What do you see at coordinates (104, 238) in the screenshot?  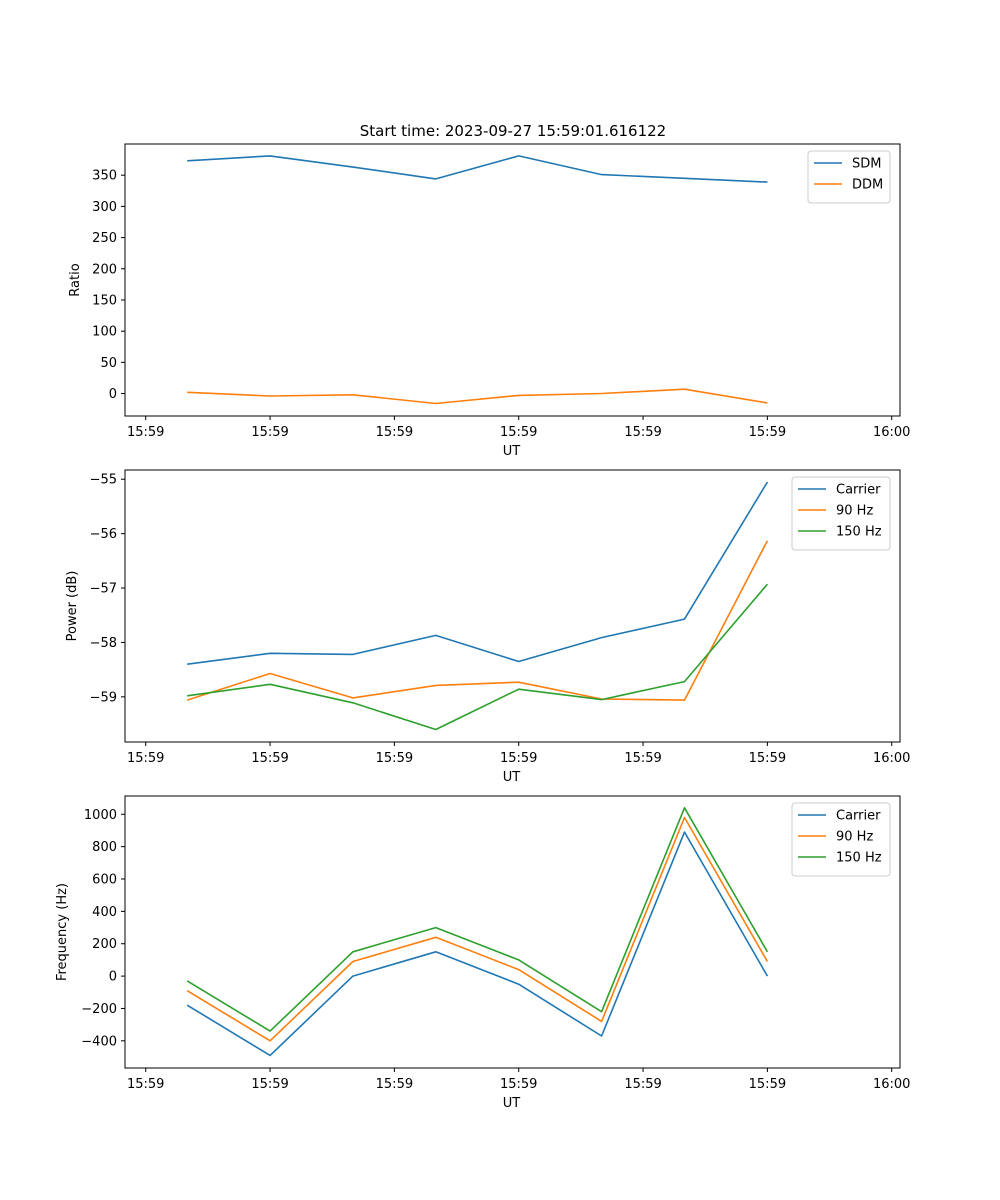 I see `y-tick-label: 250` at bounding box center [104, 238].